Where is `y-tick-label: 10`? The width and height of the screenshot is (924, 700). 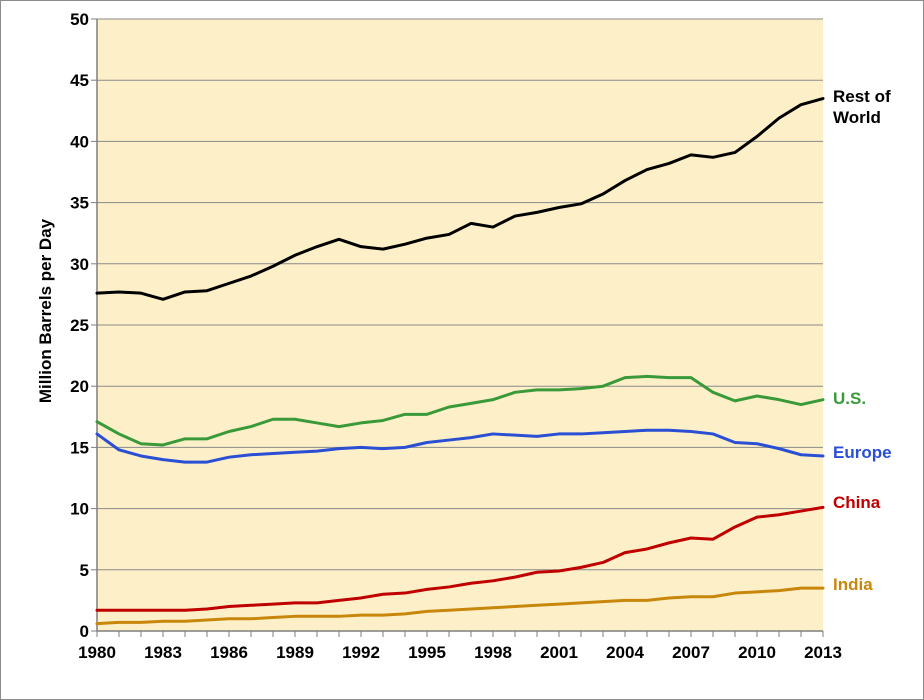 y-tick-label: 10 is located at coordinates (79, 509).